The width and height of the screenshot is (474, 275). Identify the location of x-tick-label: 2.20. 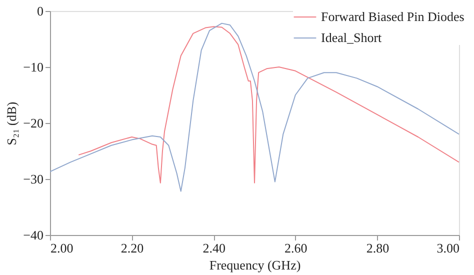
(132, 248).